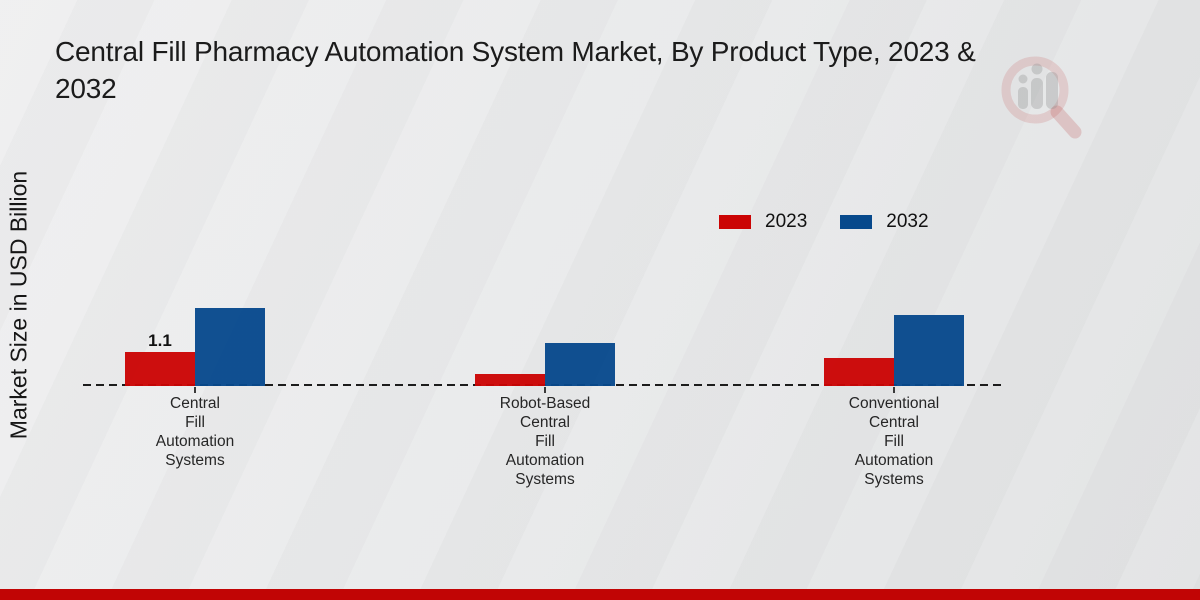 The height and width of the screenshot is (600, 1200). I want to click on legend-item-2023: 2023, so click(763, 222).